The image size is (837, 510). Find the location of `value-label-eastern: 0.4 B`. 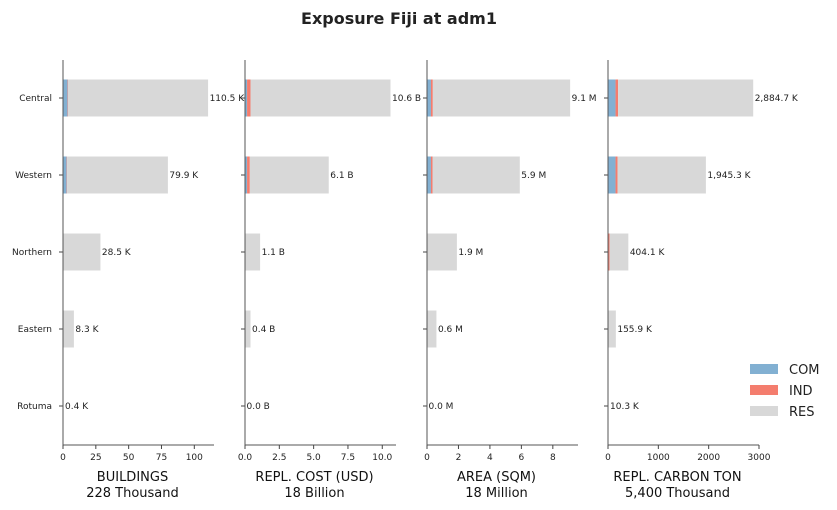

value-label-eastern: 0.4 B is located at coordinates (263, 330).